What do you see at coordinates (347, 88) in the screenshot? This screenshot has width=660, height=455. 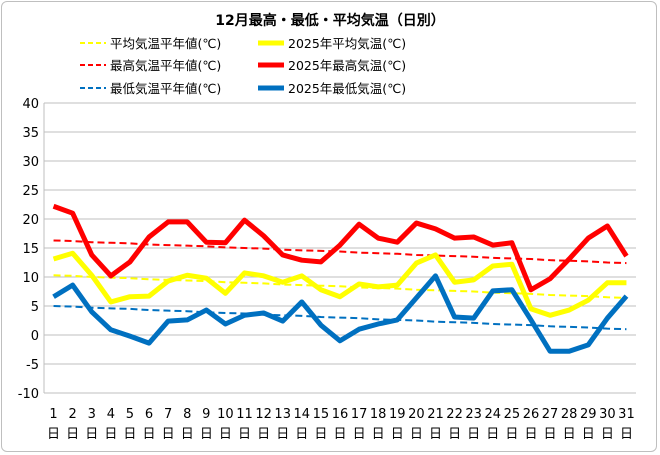 I see `legend-label: 2025年最低気温(℃)` at bounding box center [347, 88].